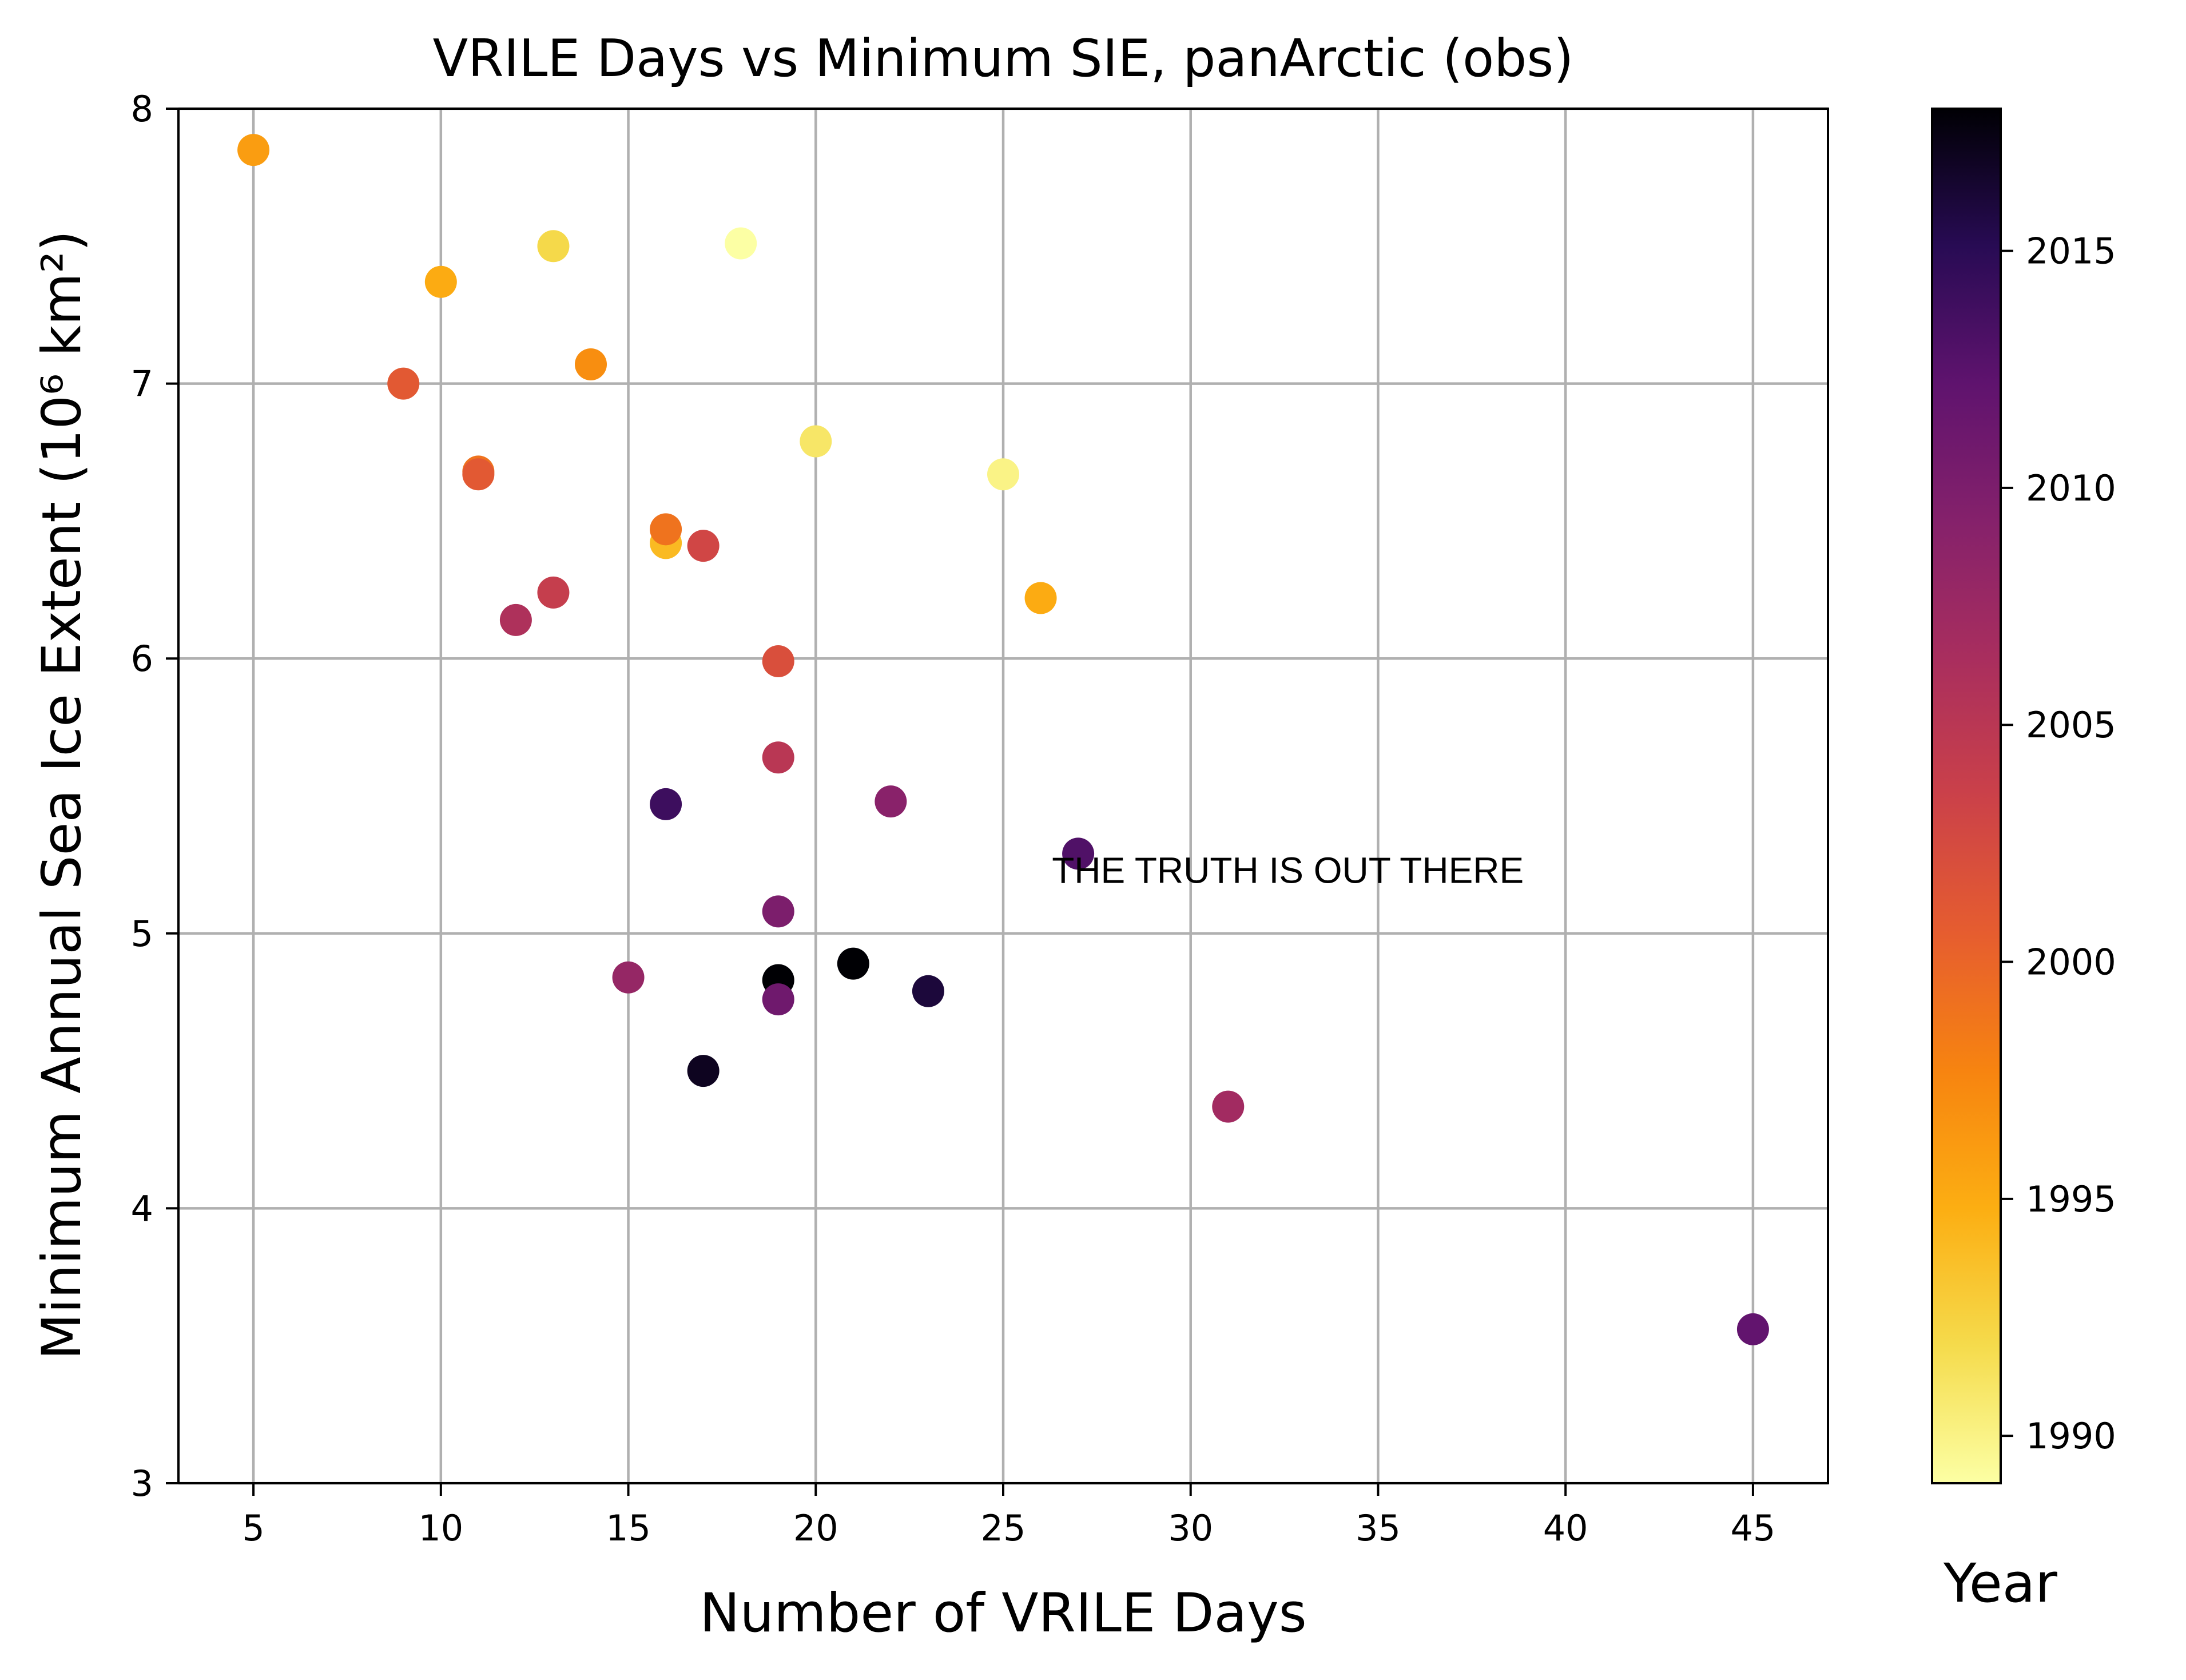 The image size is (2186, 1680). What do you see at coordinates (2071, 1436) in the screenshot?
I see `colorbar-tick-label: 1990` at bounding box center [2071, 1436].